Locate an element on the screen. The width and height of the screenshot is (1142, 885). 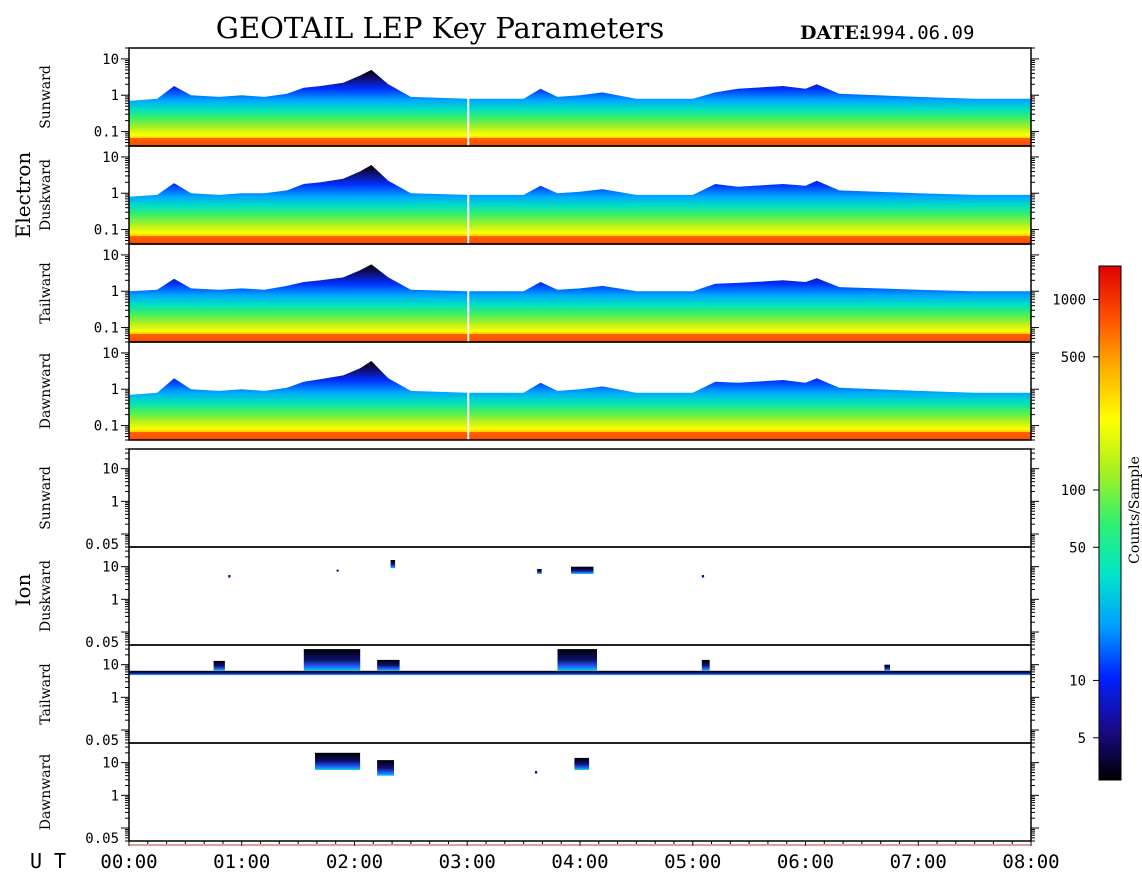
panel-electron-duskward: 10 1 0.1 Duskward is located at coordinates (538, 195).